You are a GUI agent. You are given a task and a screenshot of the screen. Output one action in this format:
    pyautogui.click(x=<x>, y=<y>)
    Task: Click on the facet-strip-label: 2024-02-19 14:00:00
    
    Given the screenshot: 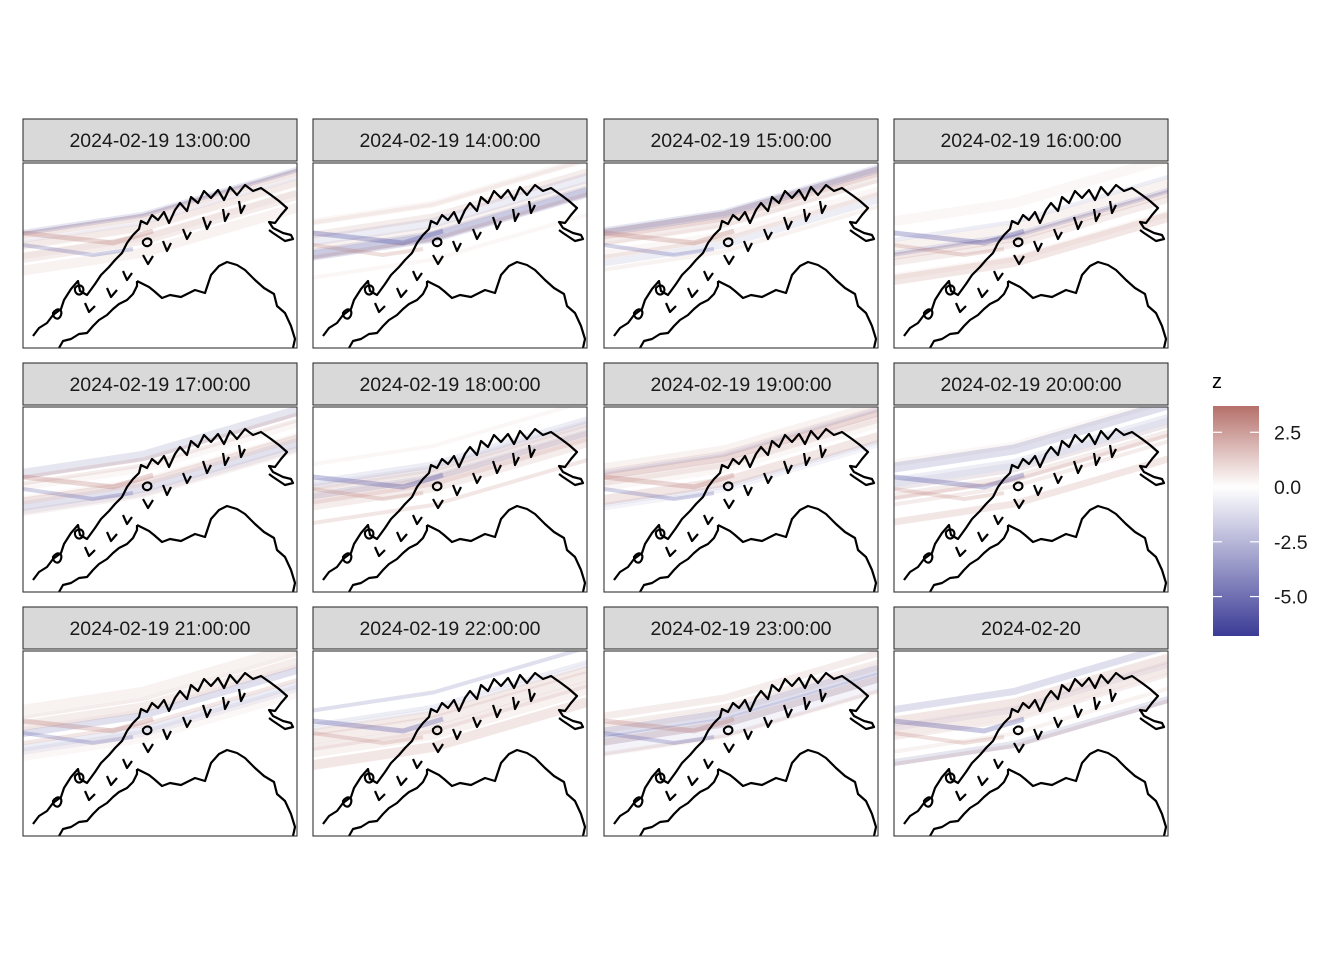 What is the action you would take?
    pyautogui.click(x=449, y=141)
    